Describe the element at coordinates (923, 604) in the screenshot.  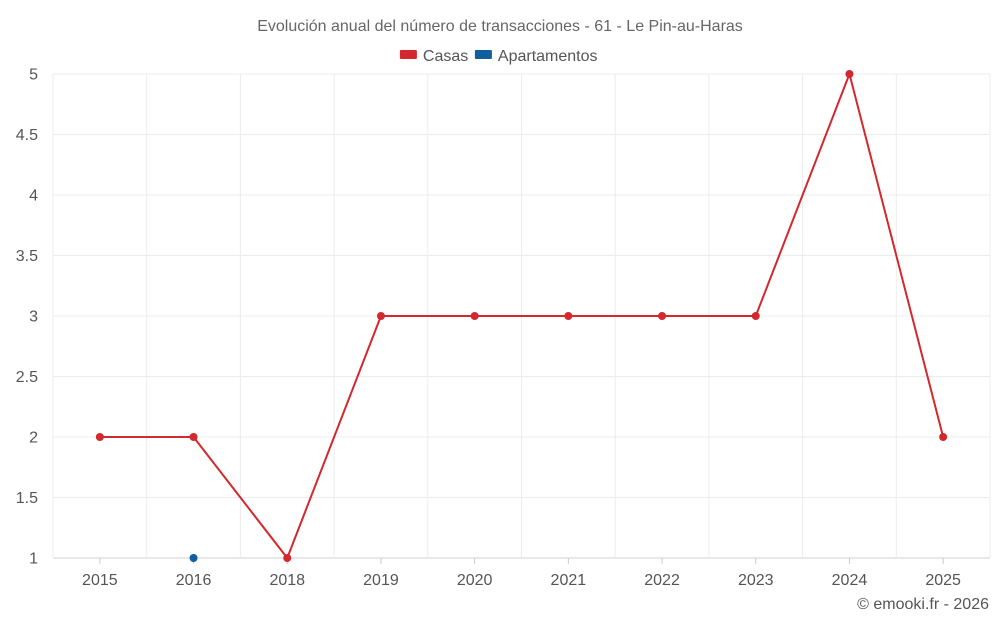
I see `footer-credit: © emooki.fr - 2026` at that location.